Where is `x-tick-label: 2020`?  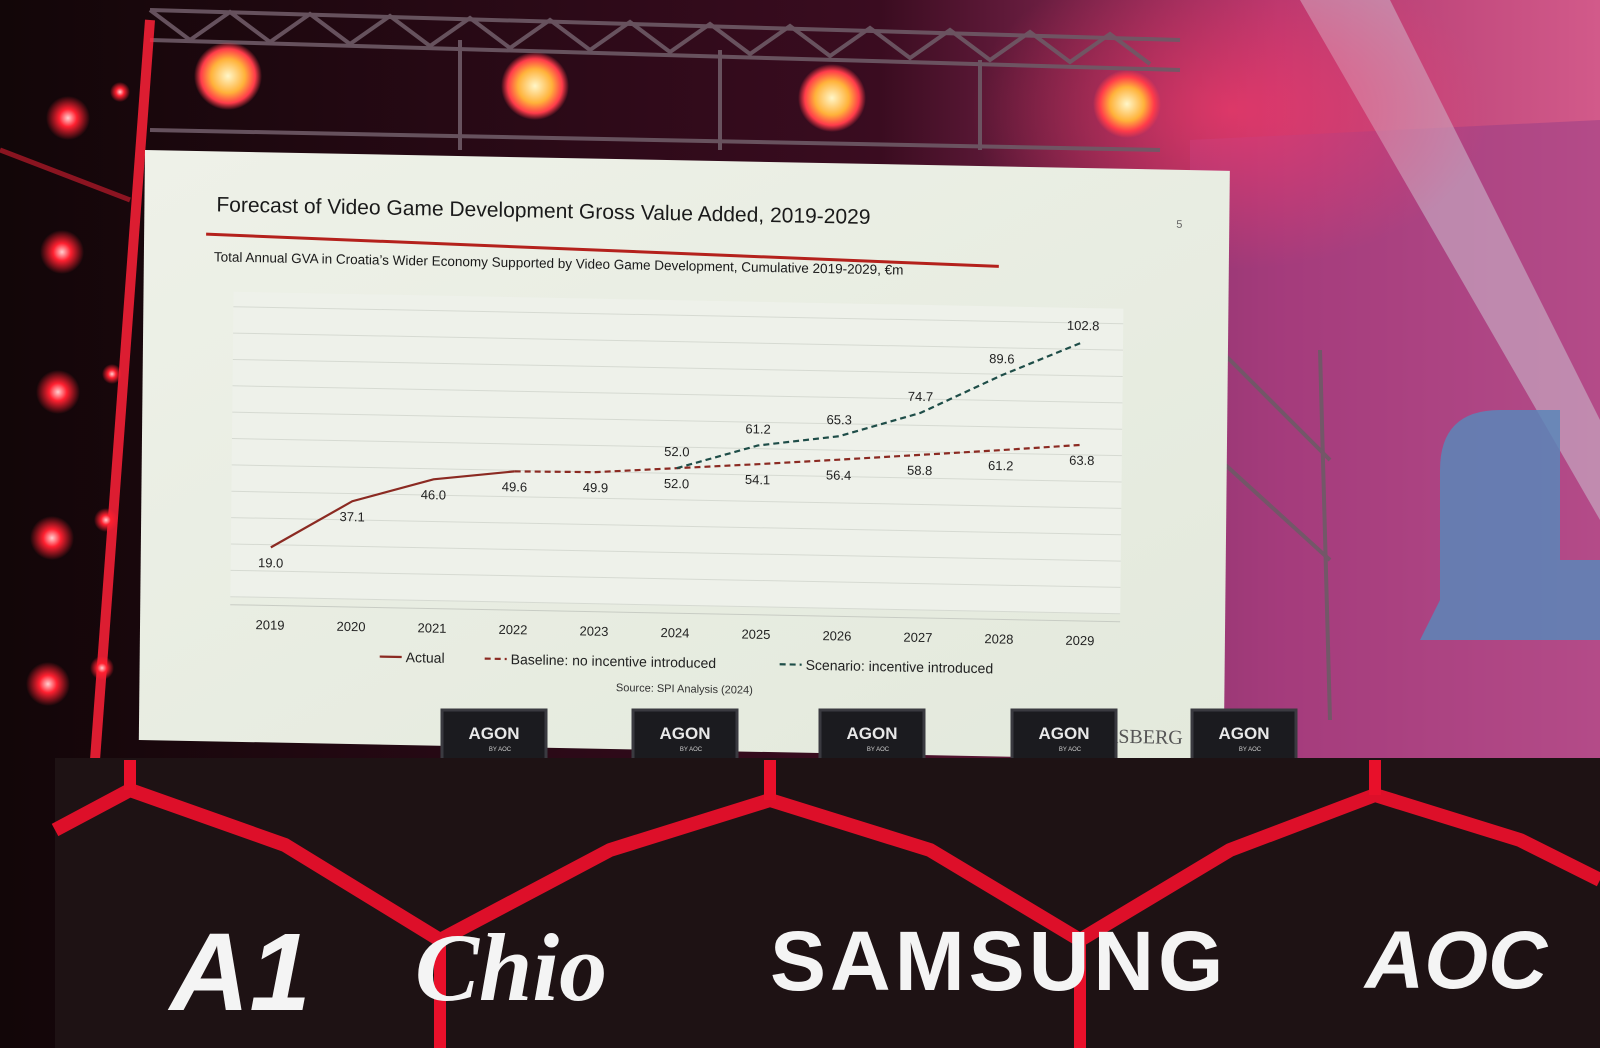
x-tick-label: 2020 is located at coordinates (350, 627).